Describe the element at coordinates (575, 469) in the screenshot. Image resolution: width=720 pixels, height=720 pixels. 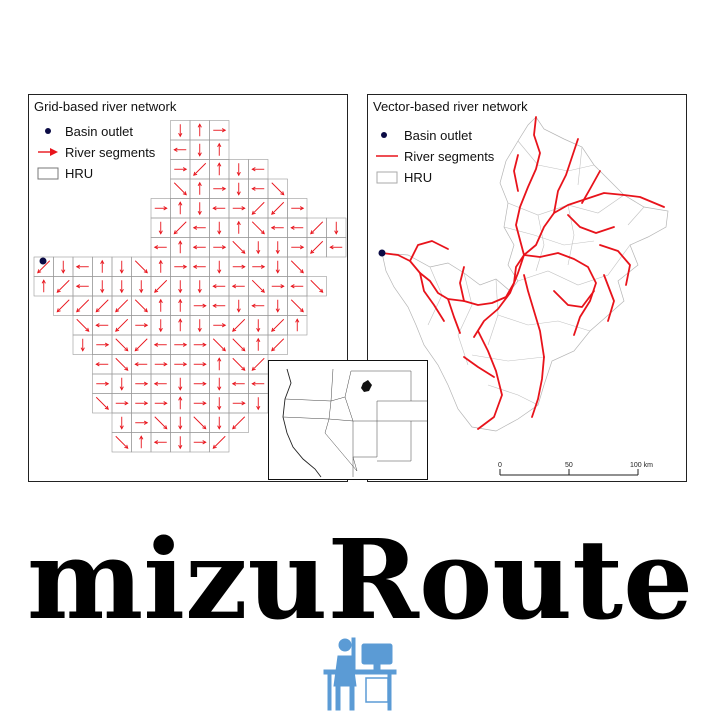
I see `scale-bar: 0 50 100 km` at that location.